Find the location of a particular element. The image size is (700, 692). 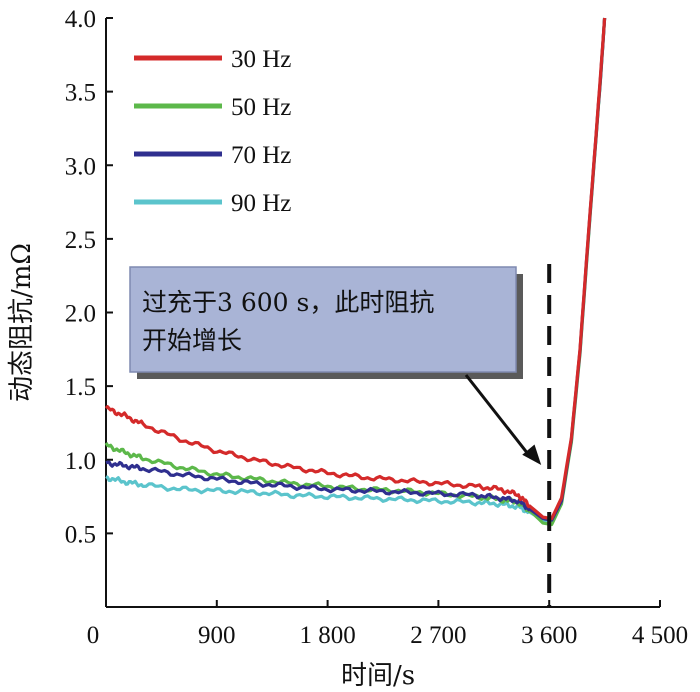

y-tick-label: 2.5 is located at coordinates (80, 240).